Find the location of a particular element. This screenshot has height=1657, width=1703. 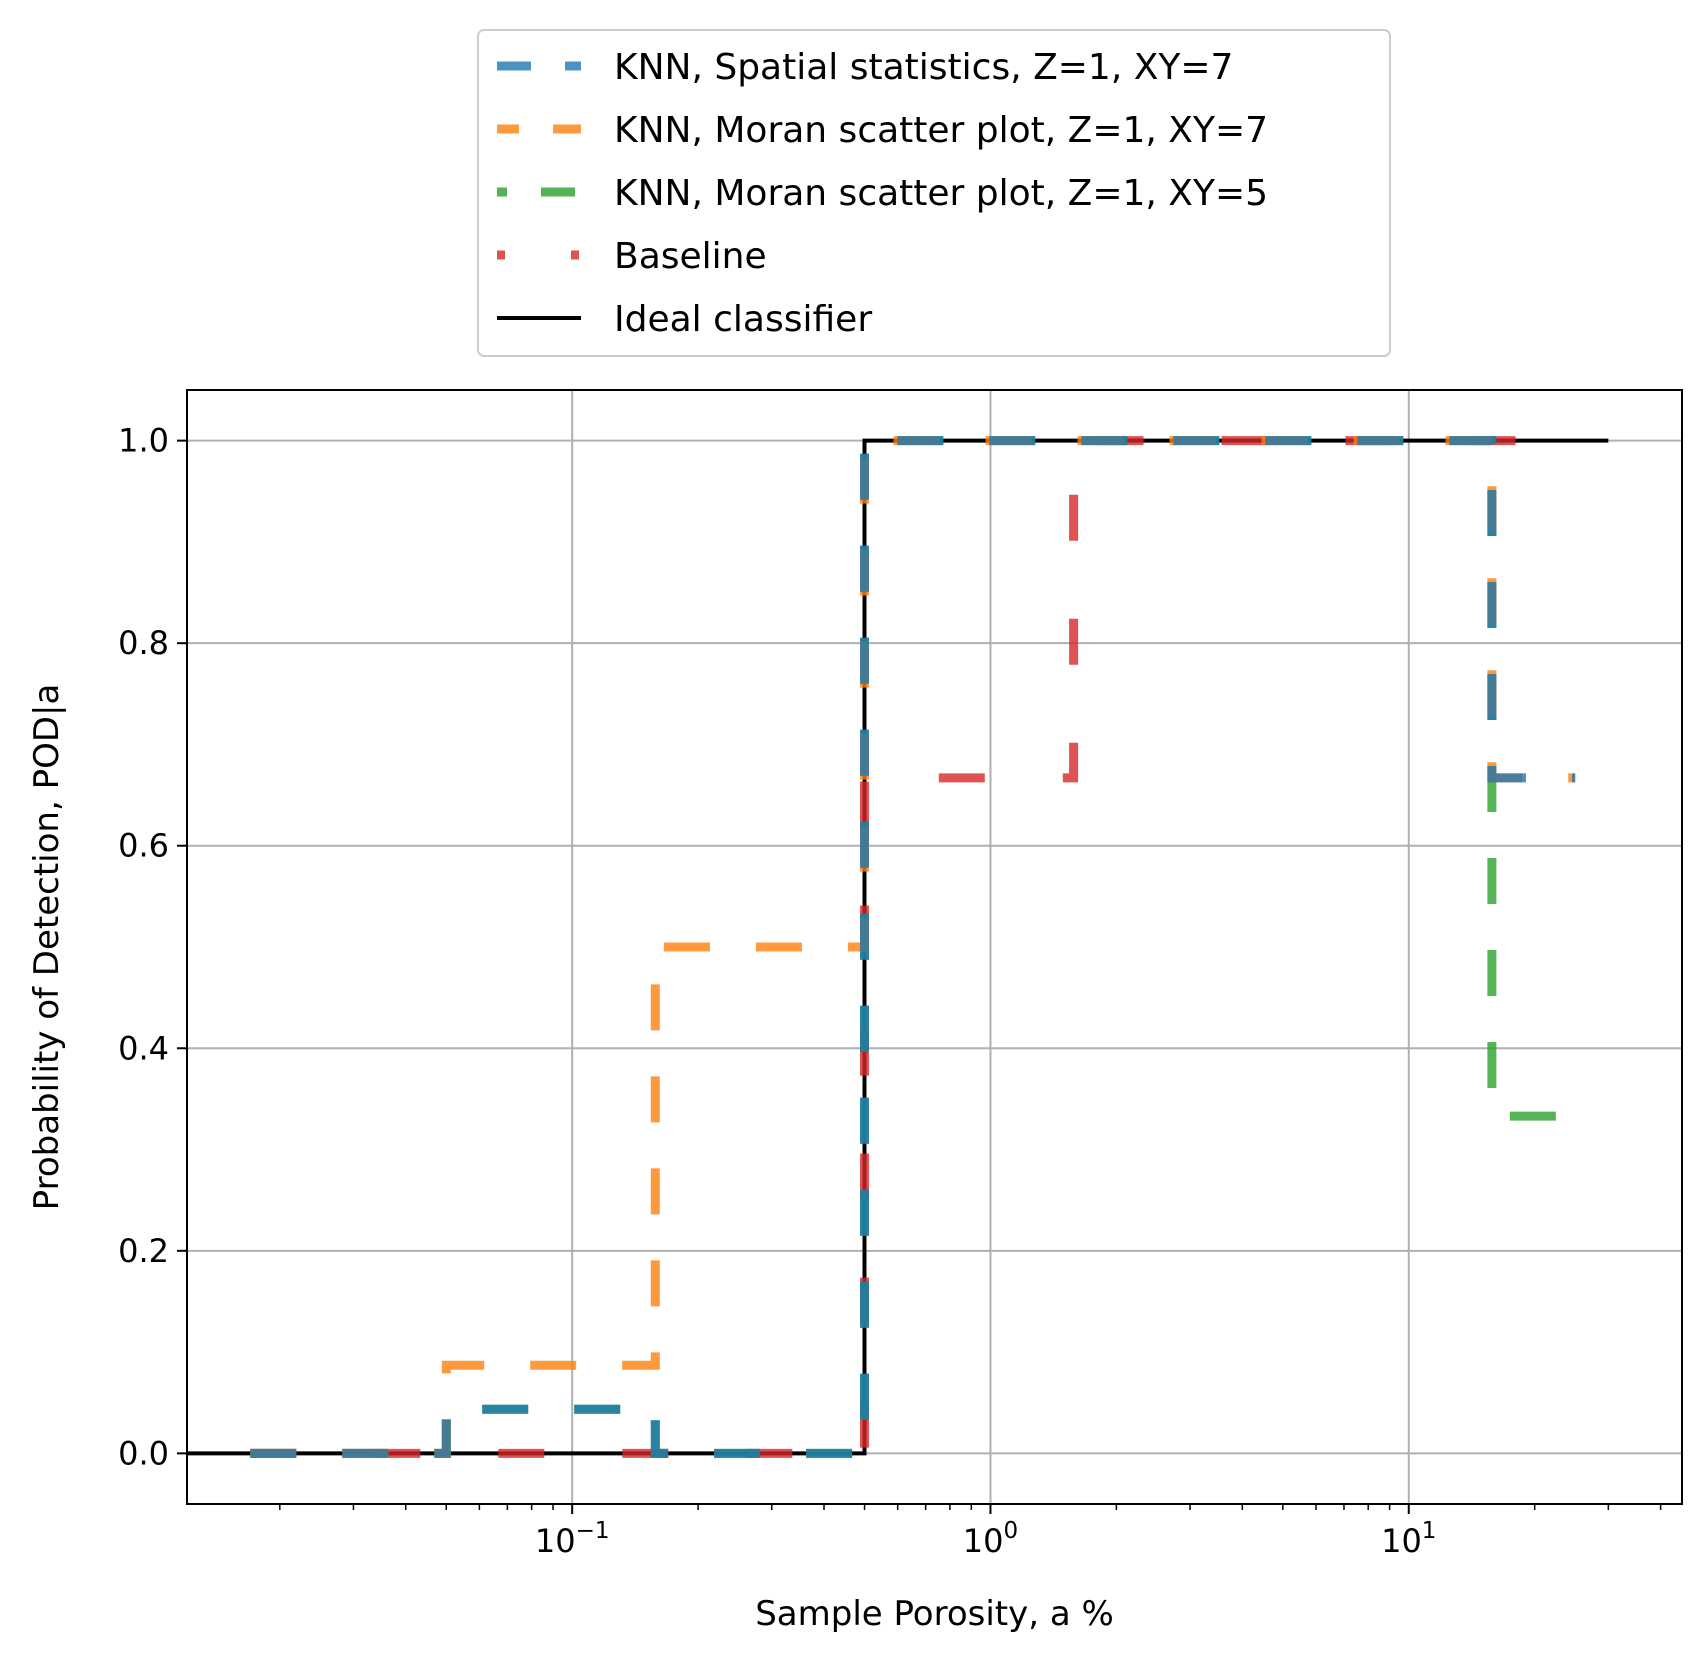

legend-entry-label: Baseline is located at coordinates (690, 256).